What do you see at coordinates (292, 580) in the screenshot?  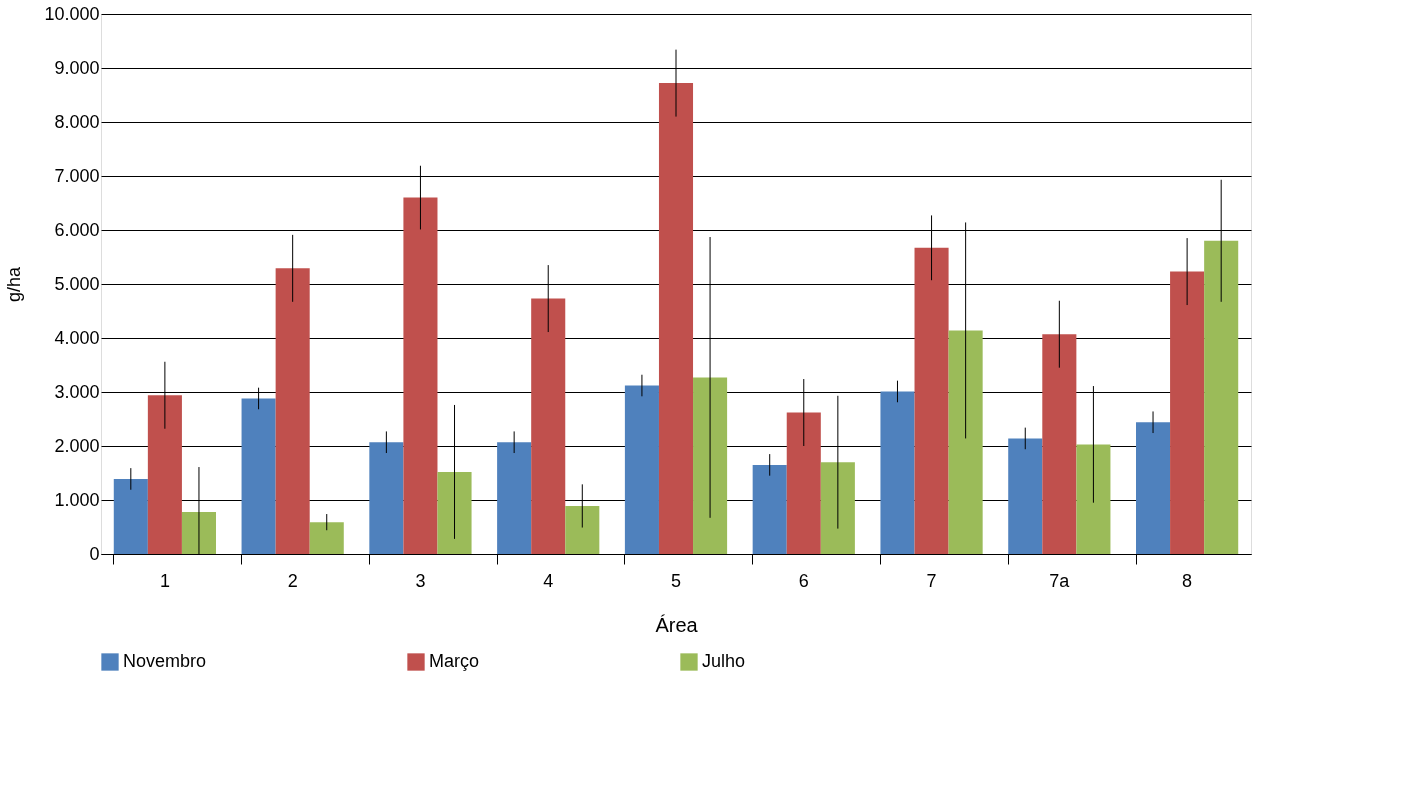 I see `x-tick-label: 2` at bounding box center [292, 580].